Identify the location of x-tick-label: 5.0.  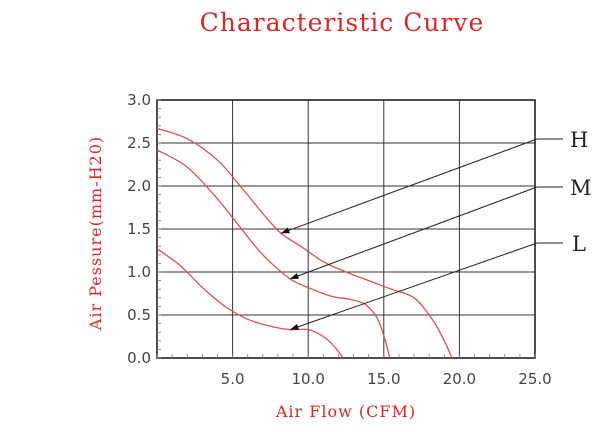
(233, 379).